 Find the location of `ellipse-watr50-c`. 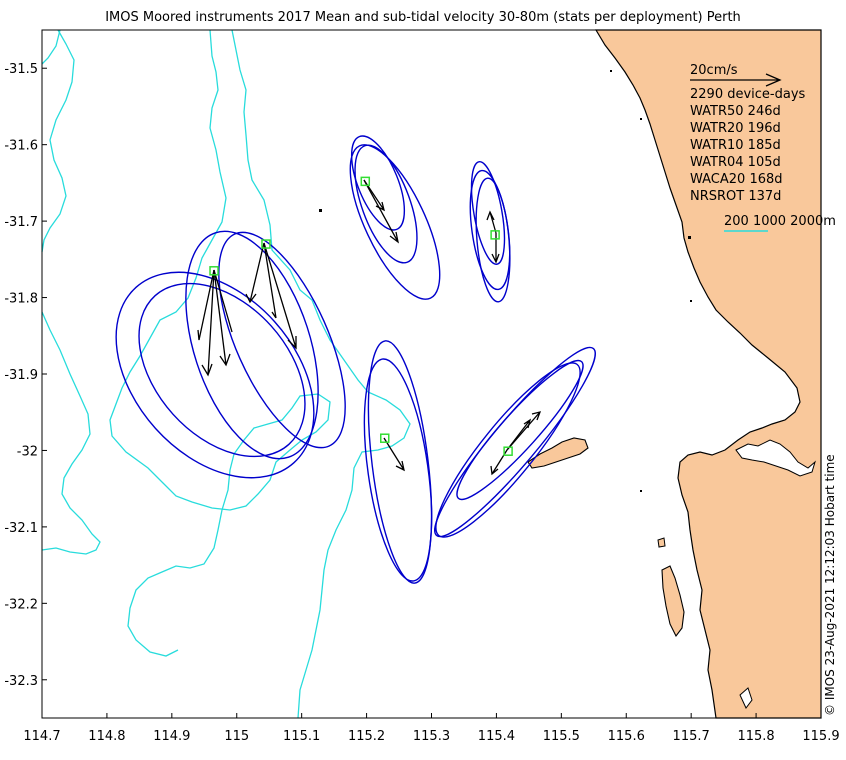

ellipse-watr50-c is located at coordinates (252, 345).